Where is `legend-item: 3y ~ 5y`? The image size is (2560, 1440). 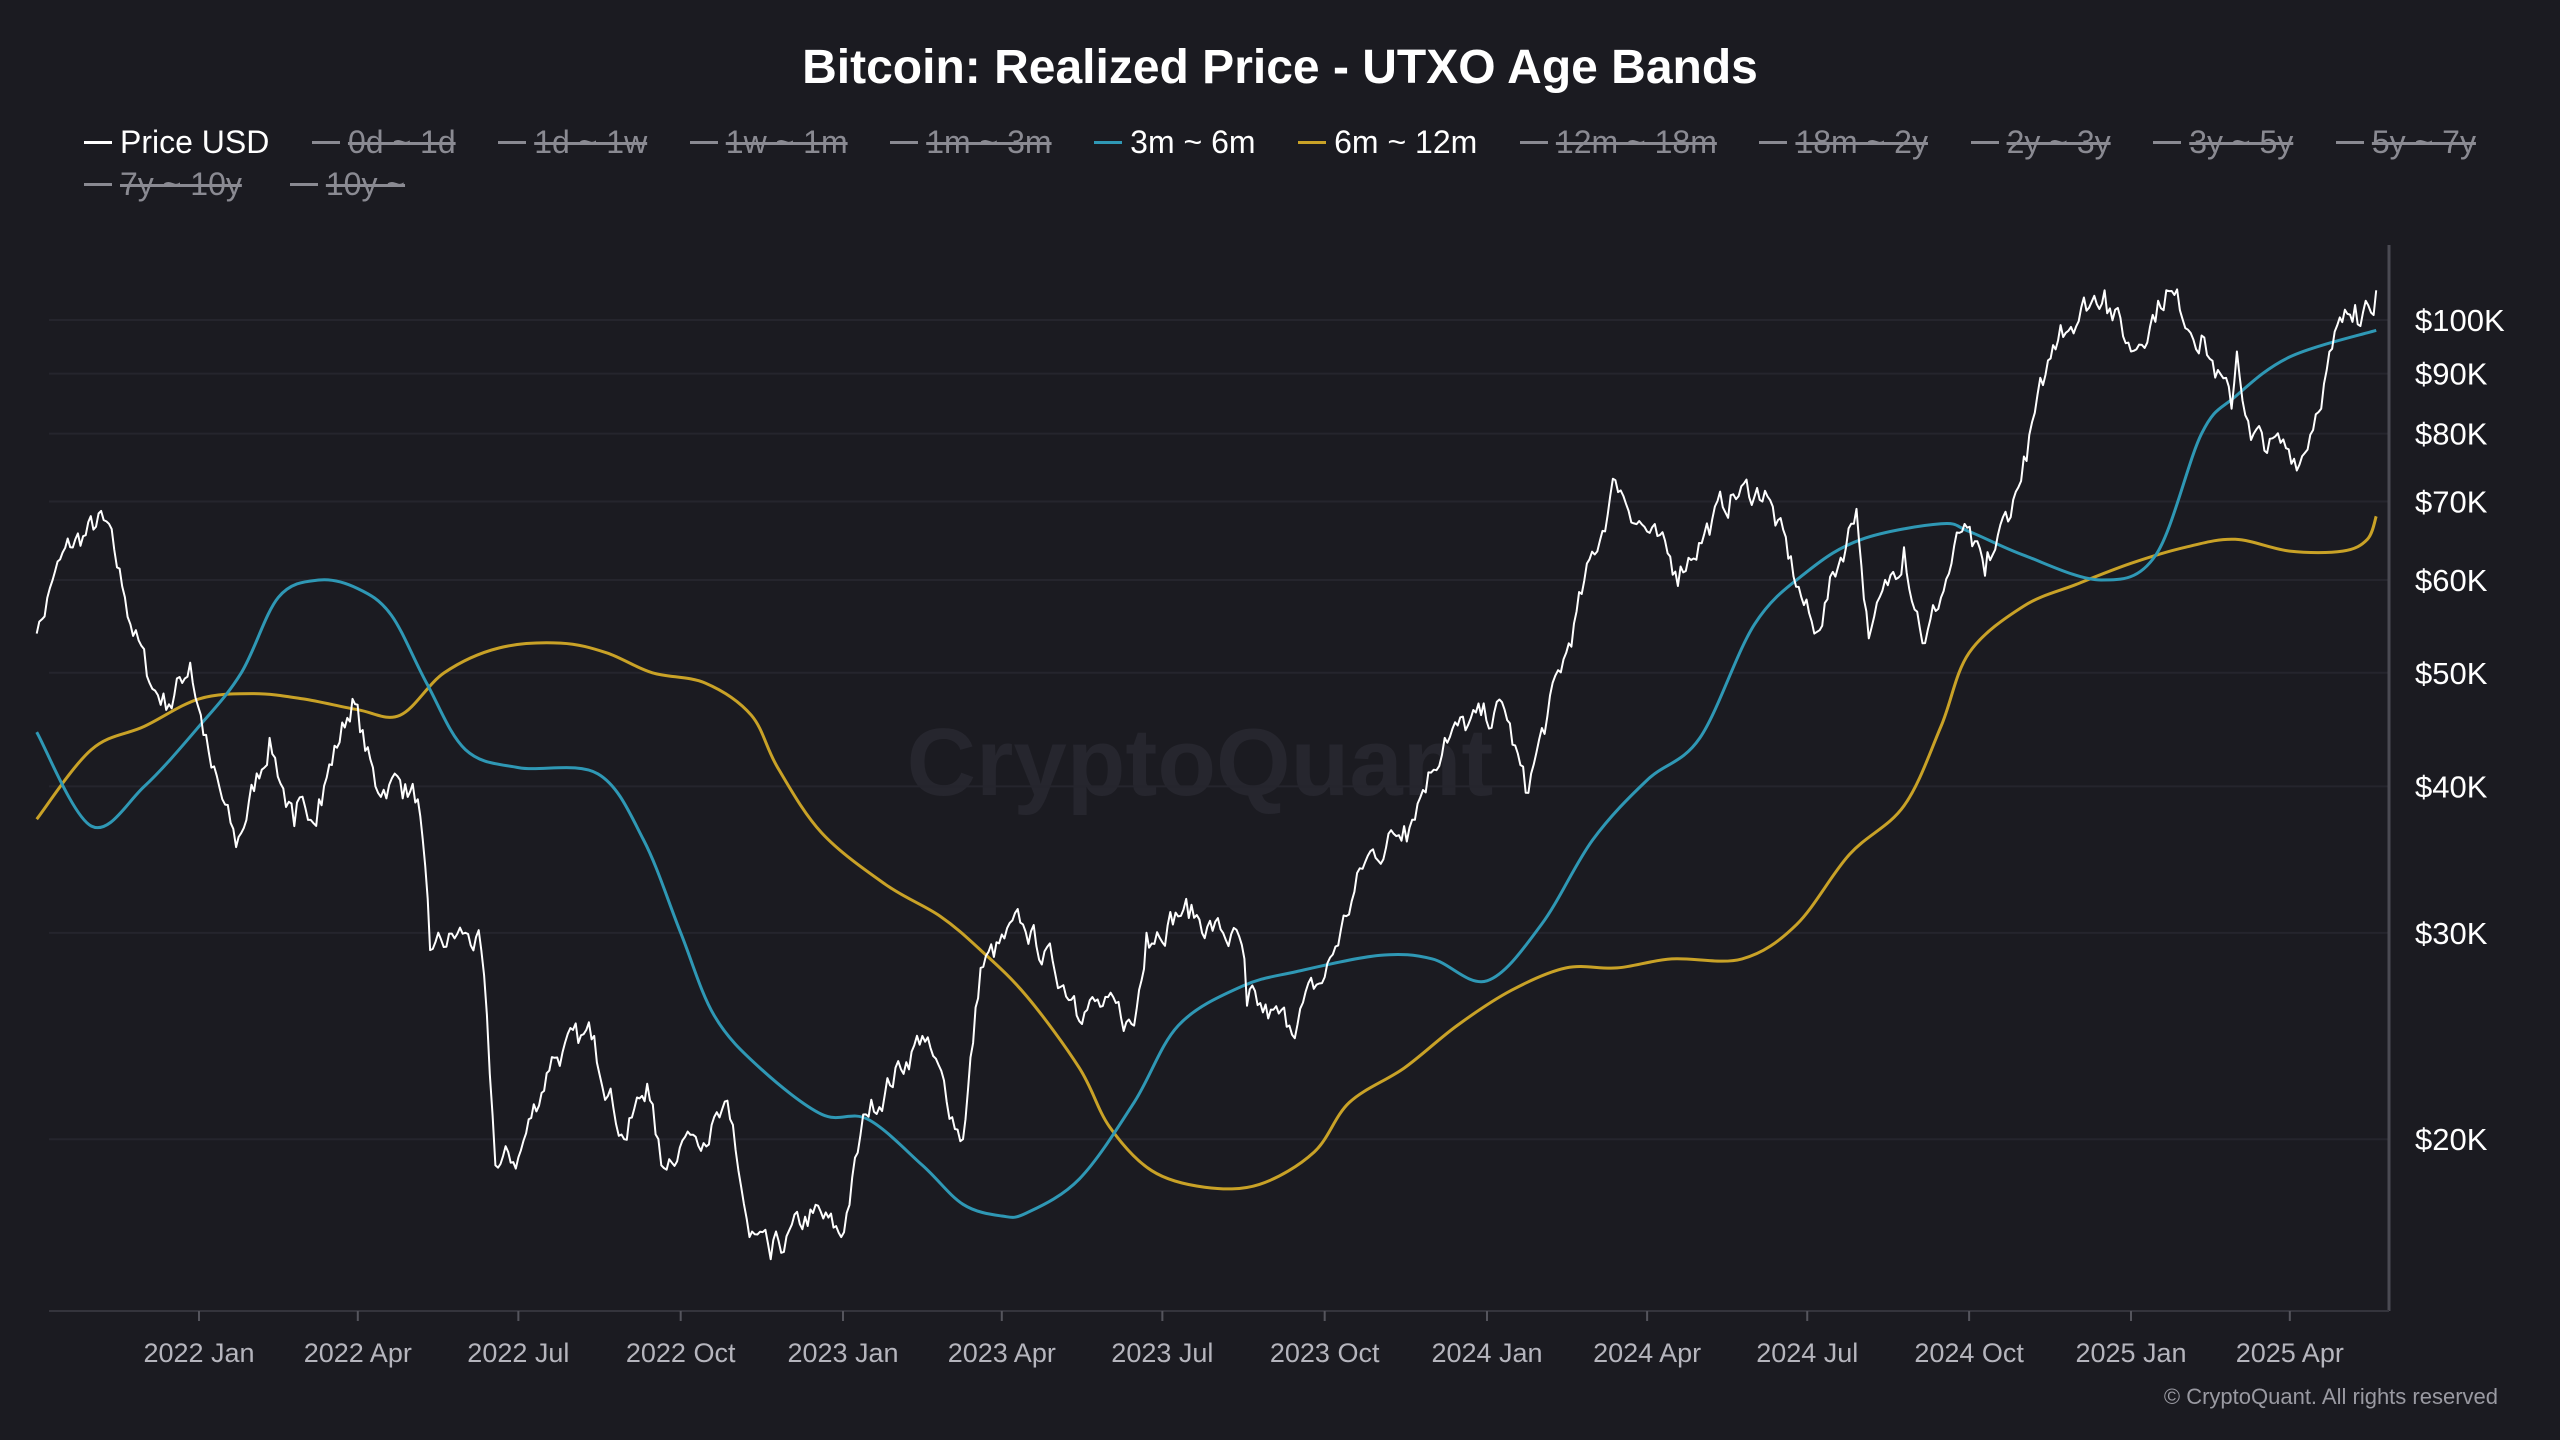 legend-item: 3y ~ 5y is located at coordinates (2223, 142).